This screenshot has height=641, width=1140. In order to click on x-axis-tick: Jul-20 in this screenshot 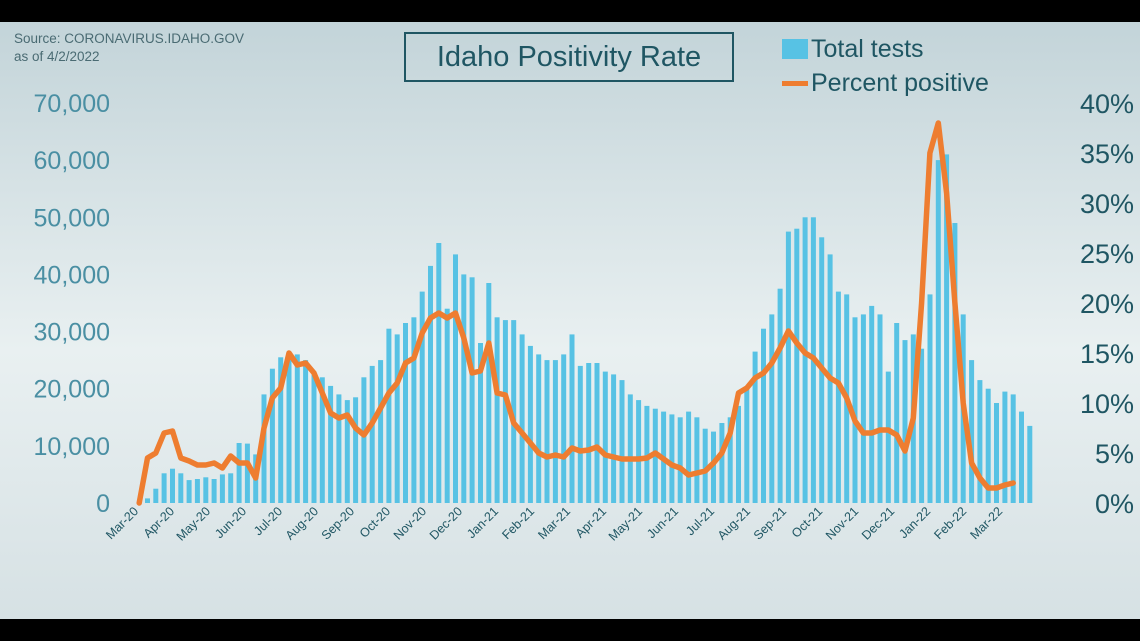, I will do `click(268, 521)`.